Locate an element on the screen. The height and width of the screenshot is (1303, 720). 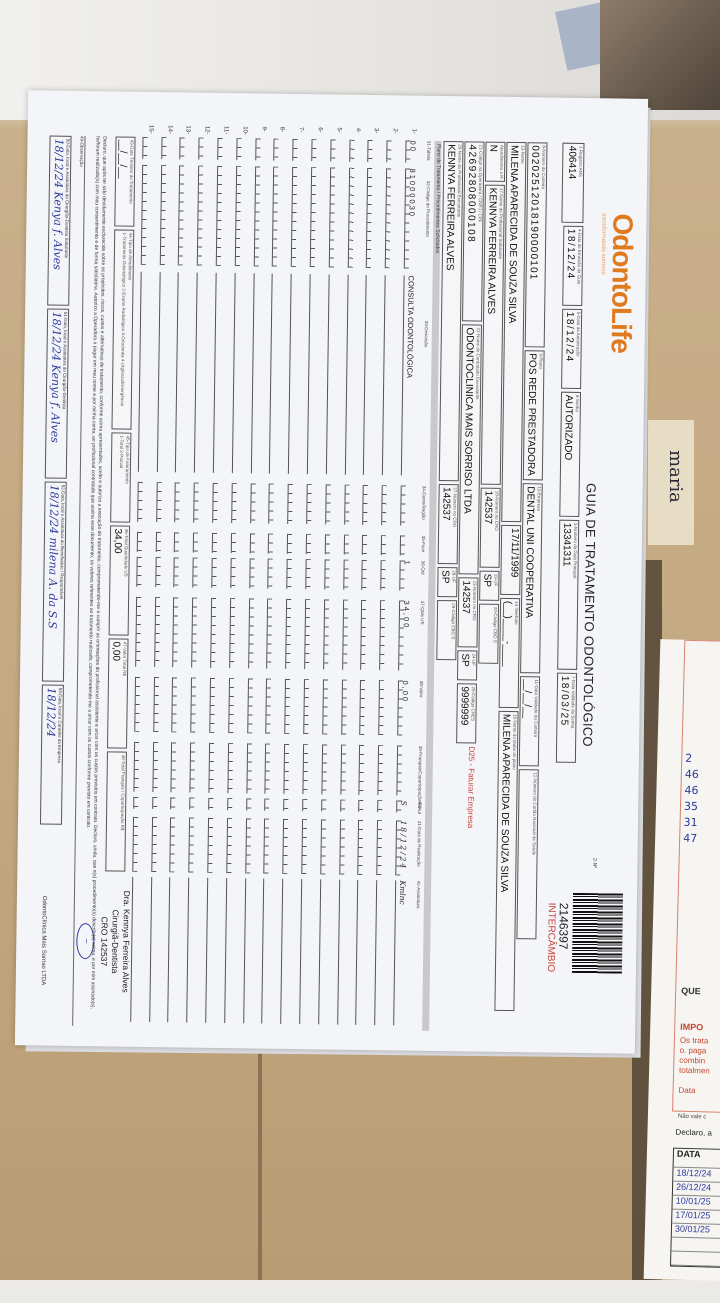
field-telefone: 14-Telefone (__)____-____ is located at coordinates (509, 653).